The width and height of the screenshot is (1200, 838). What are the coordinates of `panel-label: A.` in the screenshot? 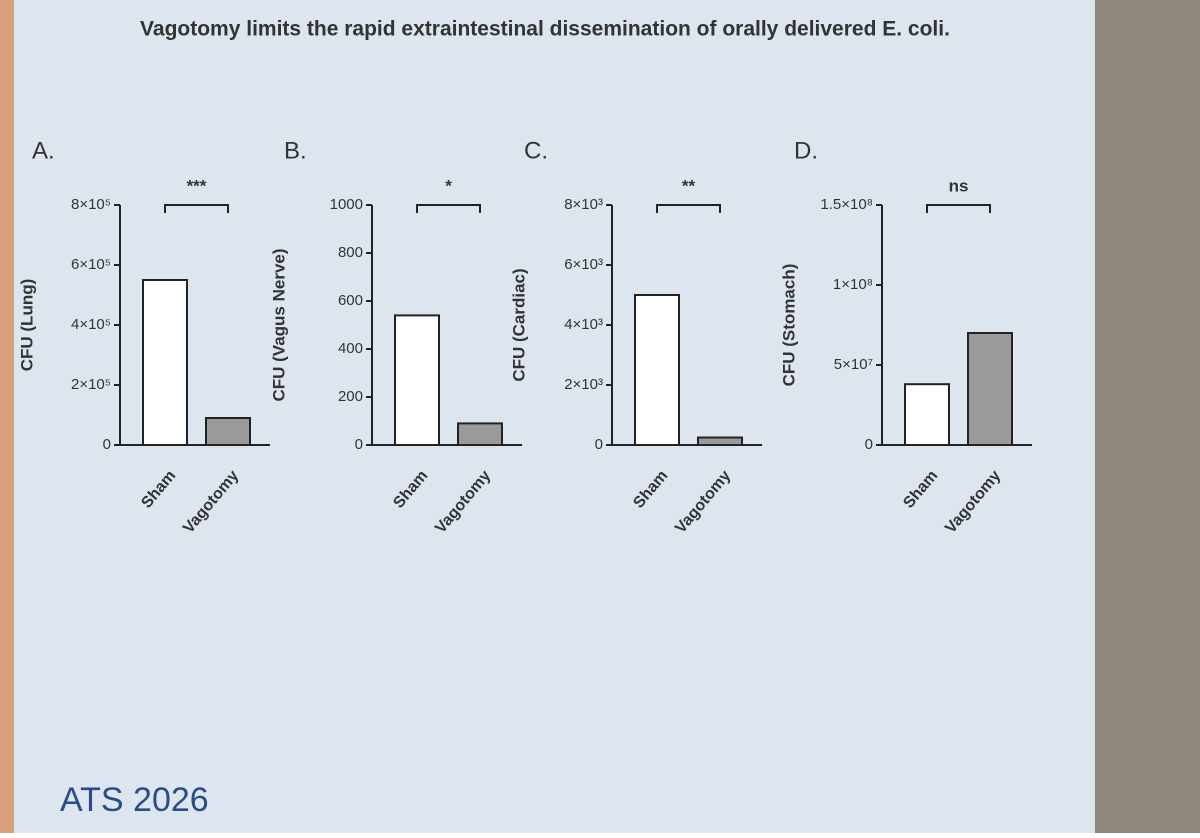 It's located at (43, 150).